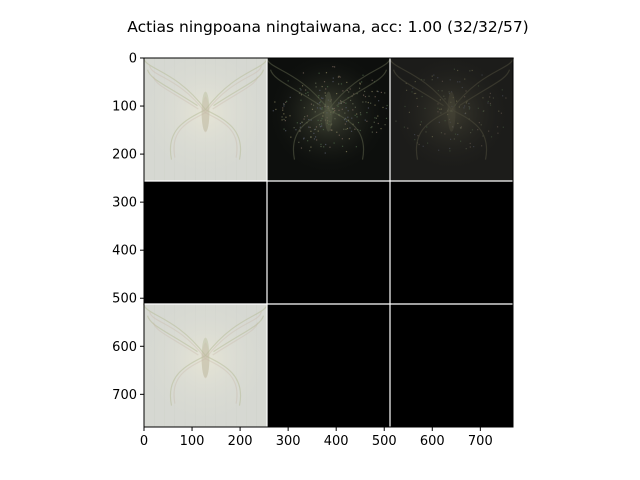 The image size is (640, 480). Describe the element at coordinates (133, 59) in the screenshot. I see `y-tick-label: 0` at that location.